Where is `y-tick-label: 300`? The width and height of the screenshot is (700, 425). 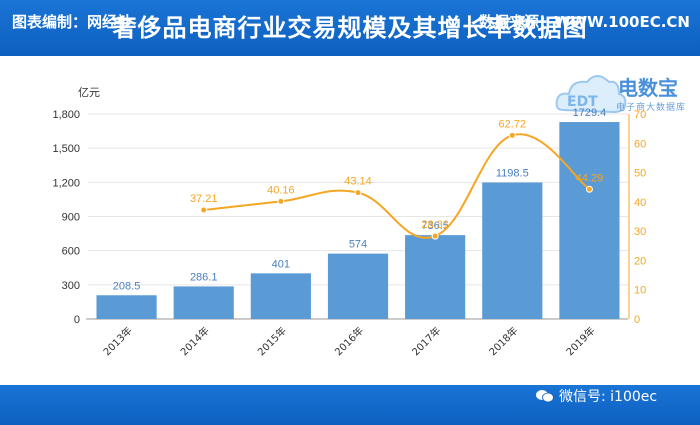 y-tick-label: 300 is located at coordinates (71, 286).